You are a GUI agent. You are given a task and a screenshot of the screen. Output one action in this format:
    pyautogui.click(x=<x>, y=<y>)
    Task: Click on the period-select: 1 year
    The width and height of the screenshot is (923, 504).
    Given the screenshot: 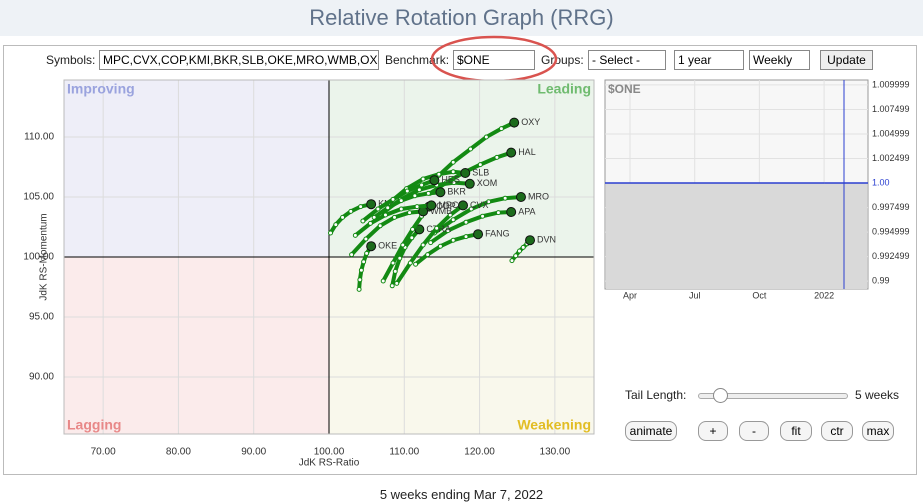 What is the action you would take?
    pyautogui.click(x=709, y=60)
    